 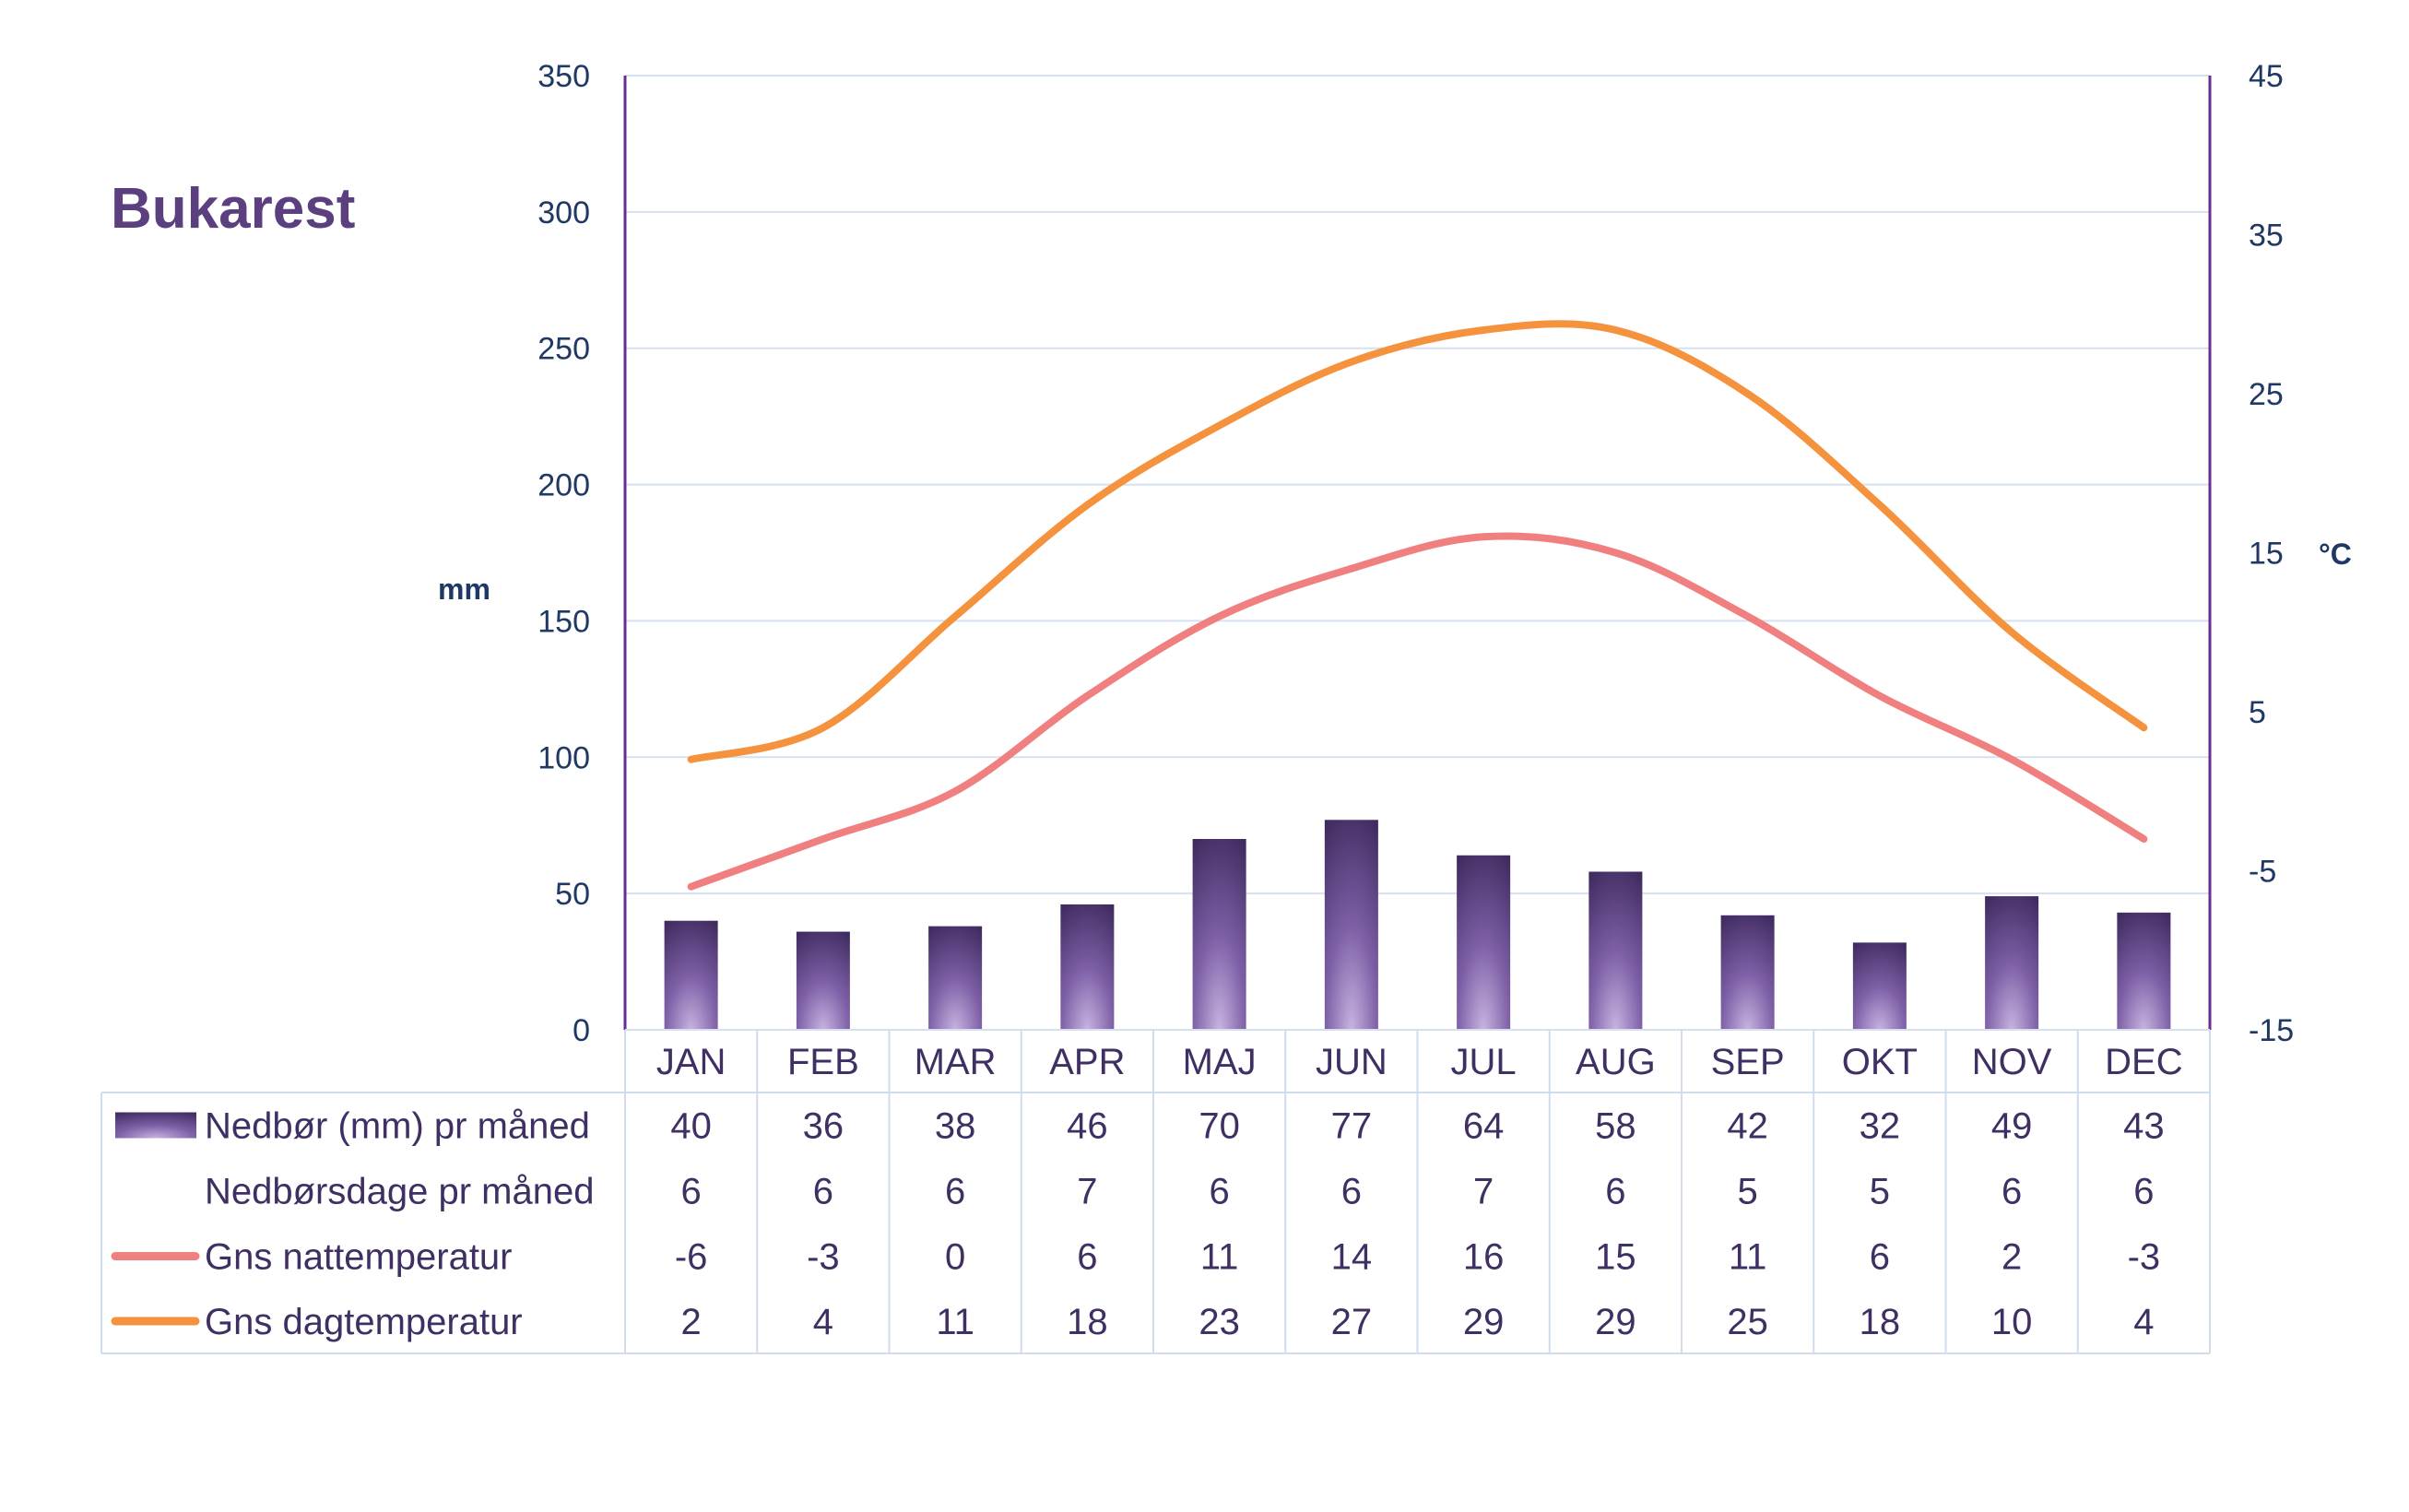 I want to click on month-label: FEB, so click(x=823, y=1062).